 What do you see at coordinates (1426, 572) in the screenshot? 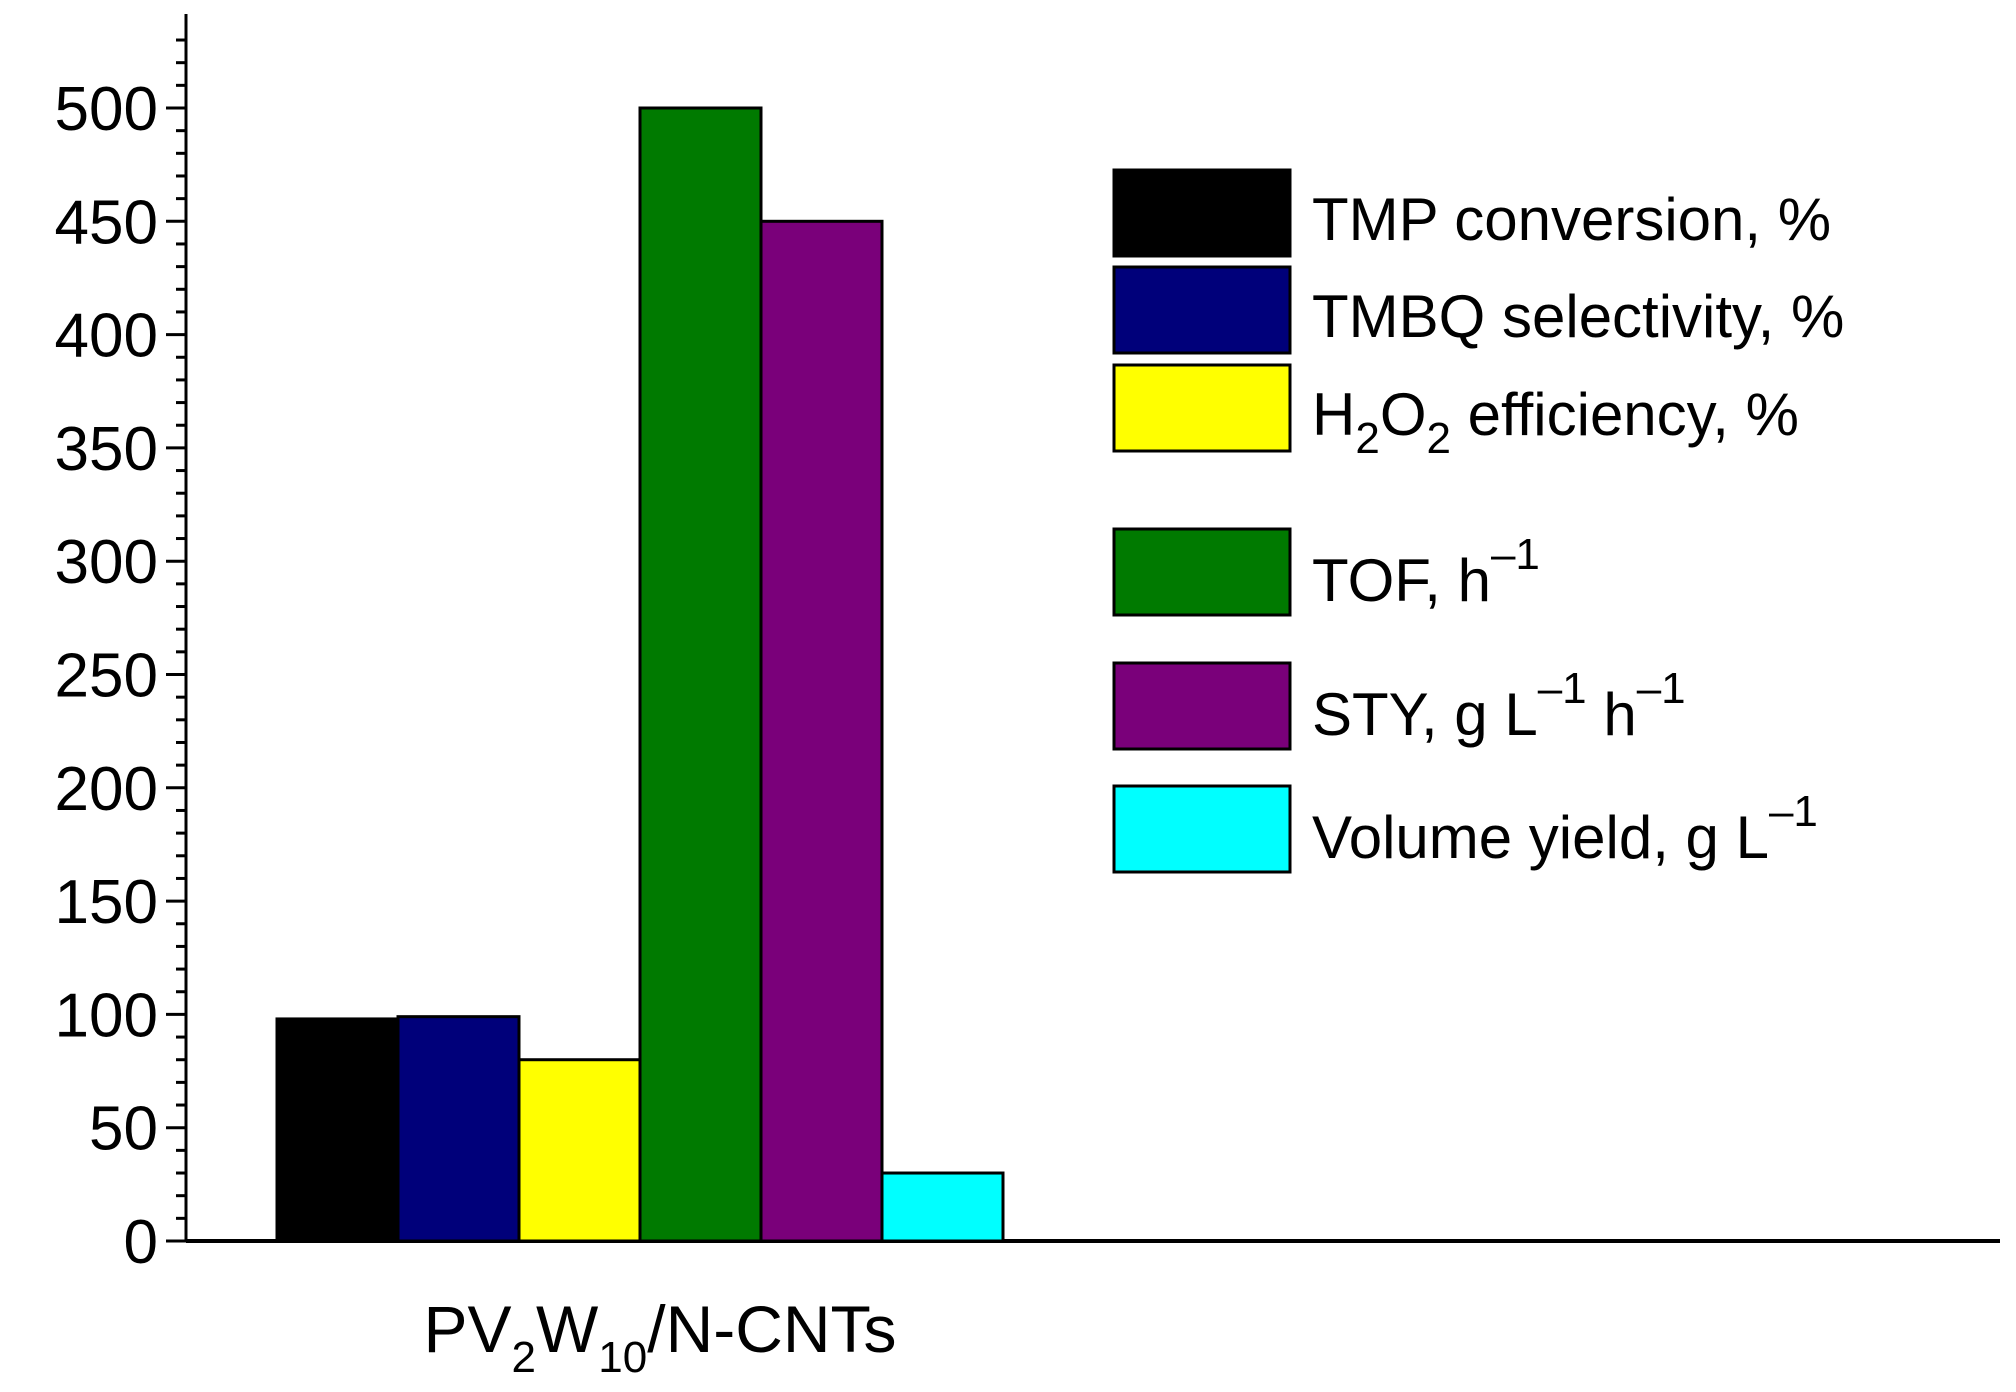
I see `legend-label-tof: TOF, h–1` at bounding box center [1426, 572].